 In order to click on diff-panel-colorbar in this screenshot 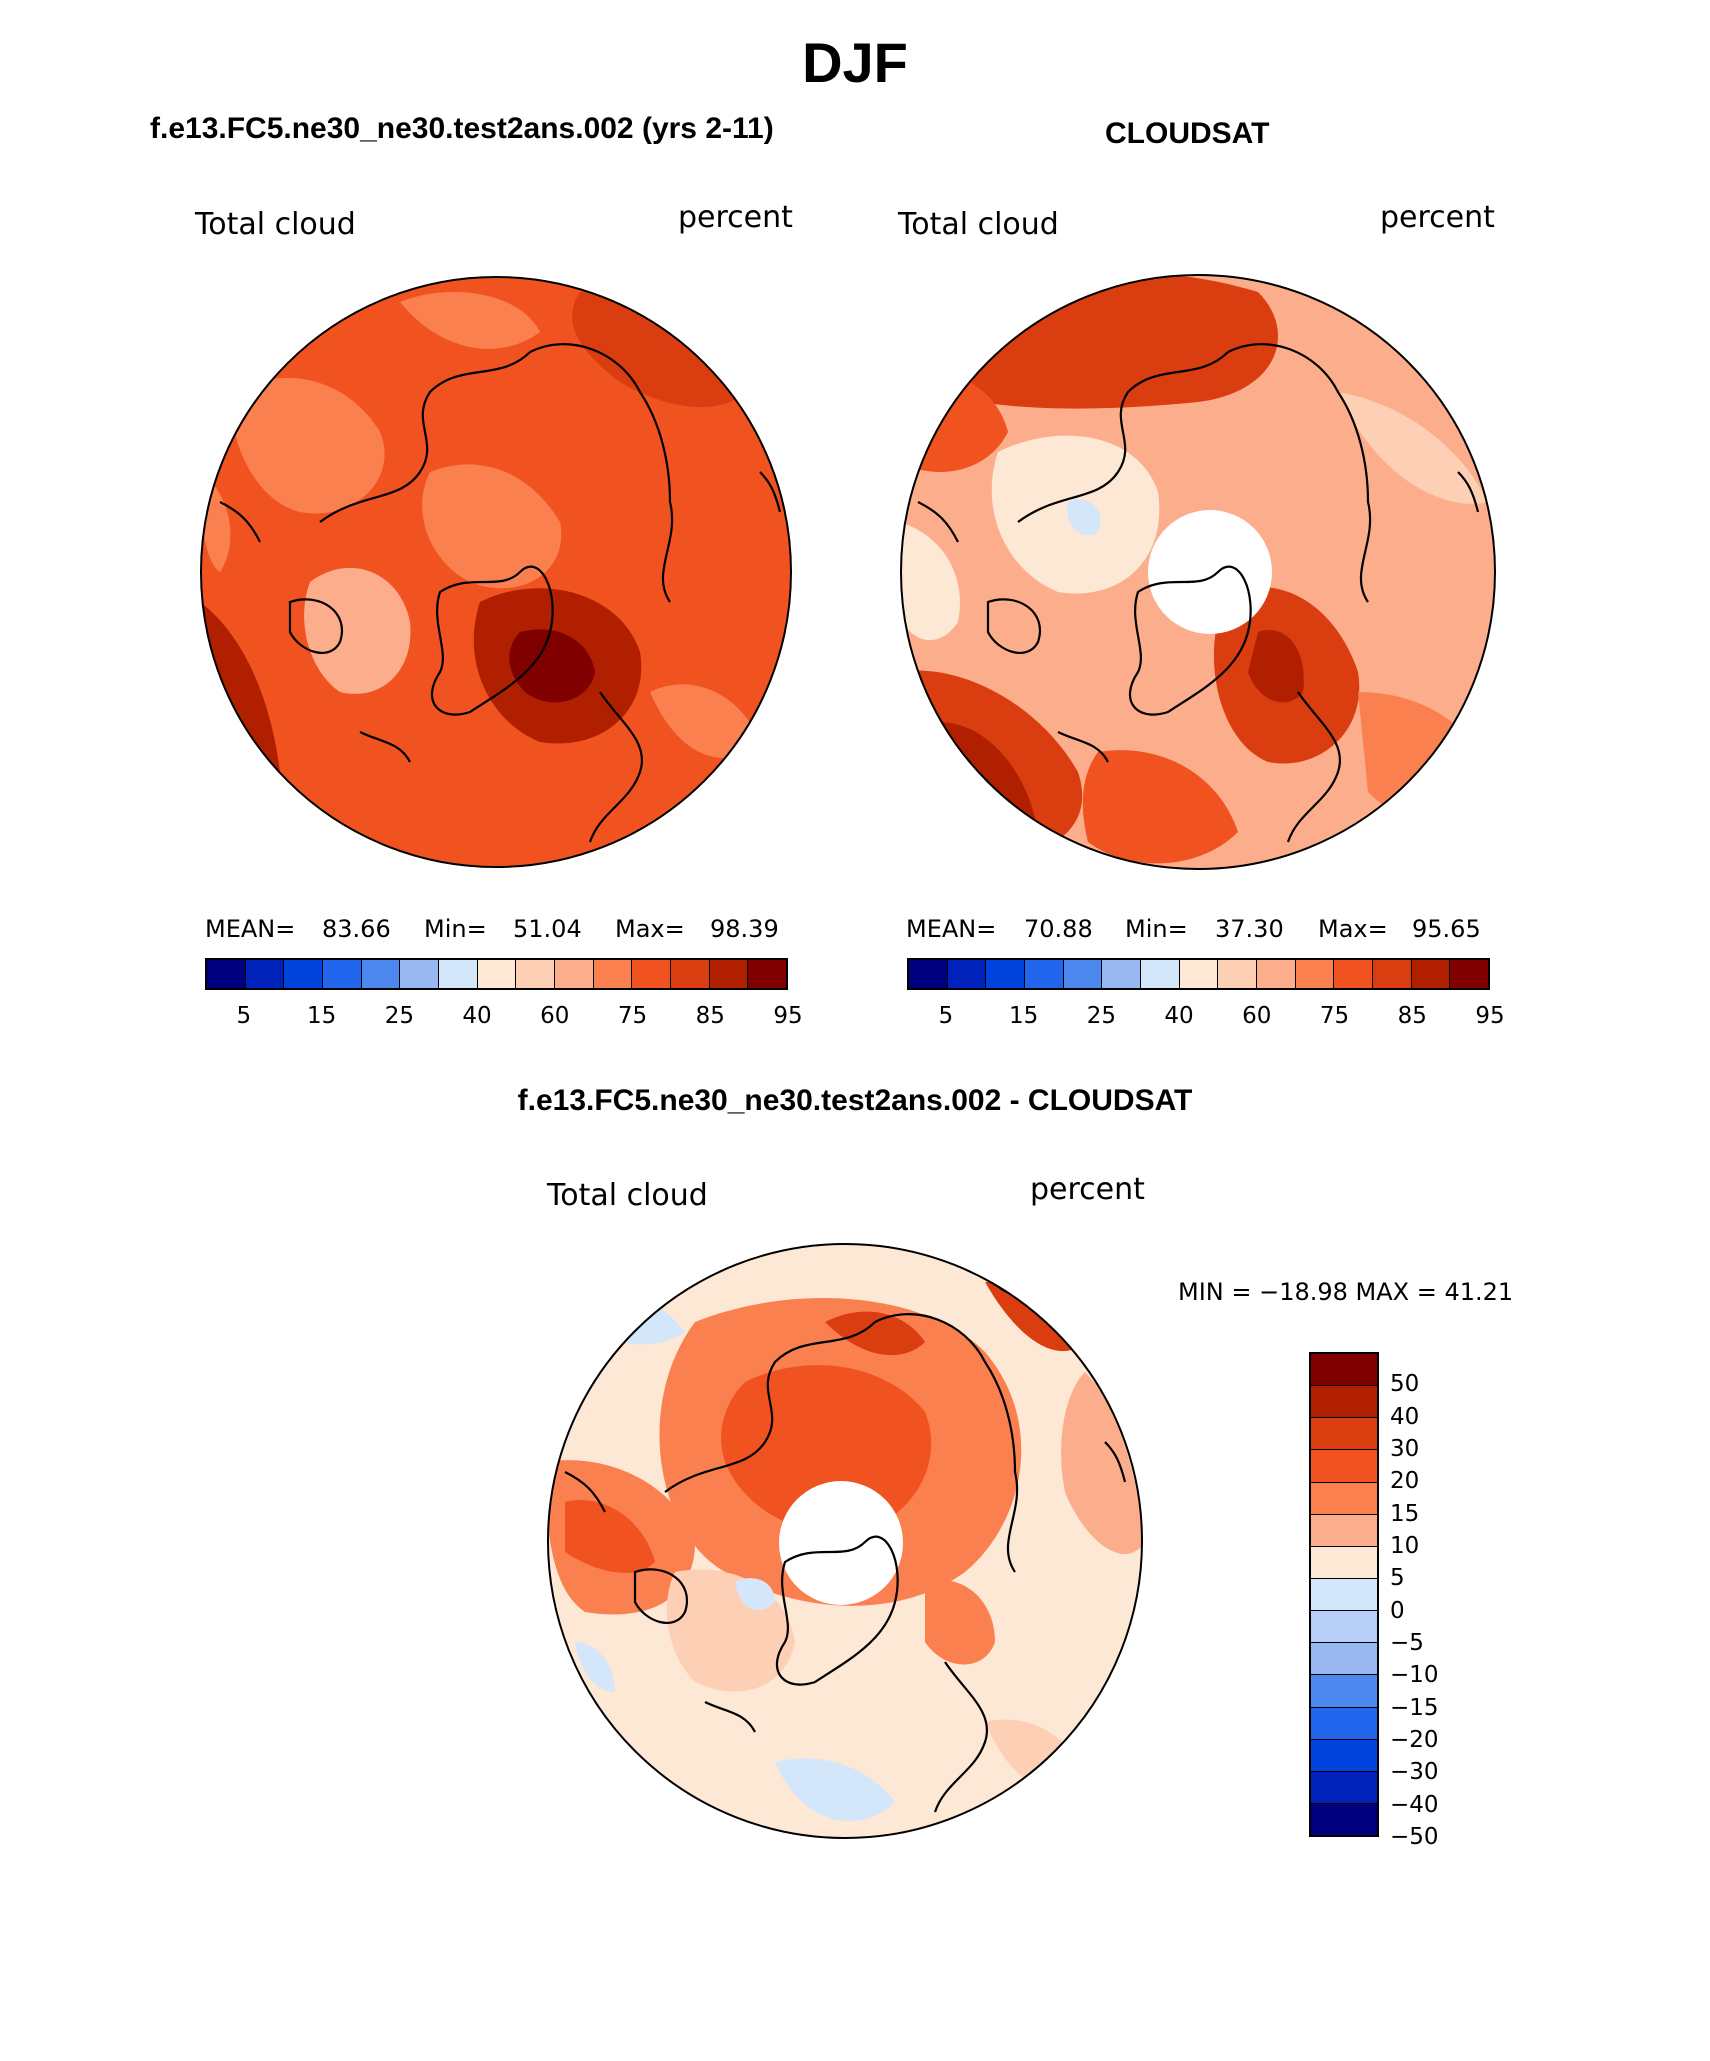, I will do `click(1344, 1594)`.